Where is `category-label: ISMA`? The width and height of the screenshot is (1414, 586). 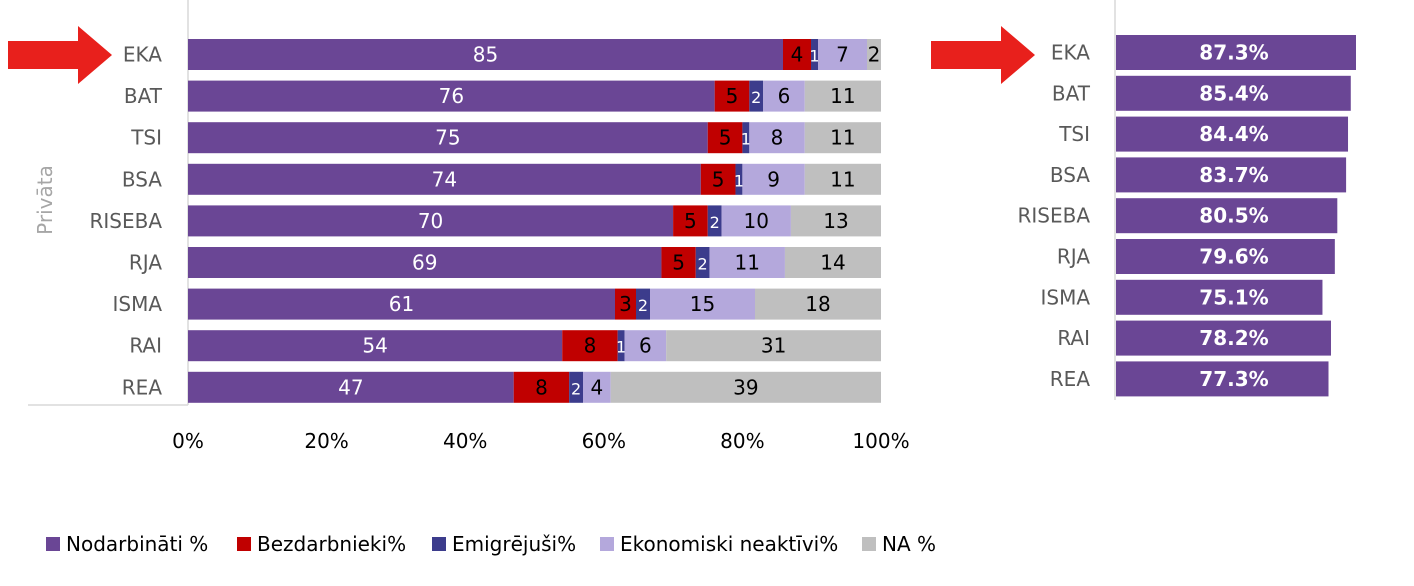
category-label: ISMA is located at coordinates (137, 304).